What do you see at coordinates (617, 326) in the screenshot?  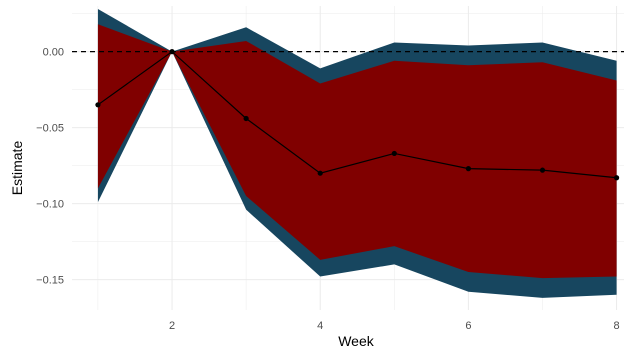 I see `x-tick-label: 8` at bounding box center [617, 326].